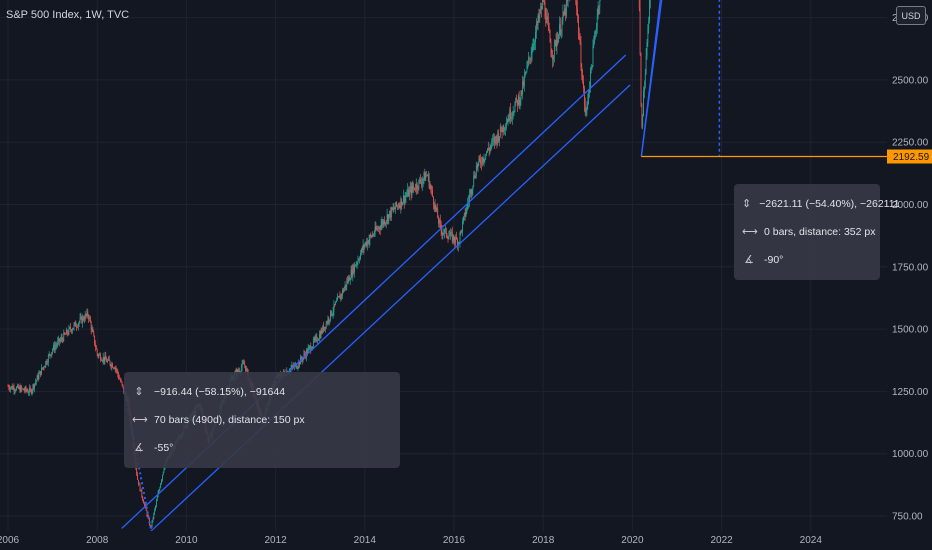 The height and width of the screenshot is (550, 932). What do you see at coordinates (907, 517) in the screenshot?
I see `price-tick-label: 750.00` at bounding box center [907, 517].